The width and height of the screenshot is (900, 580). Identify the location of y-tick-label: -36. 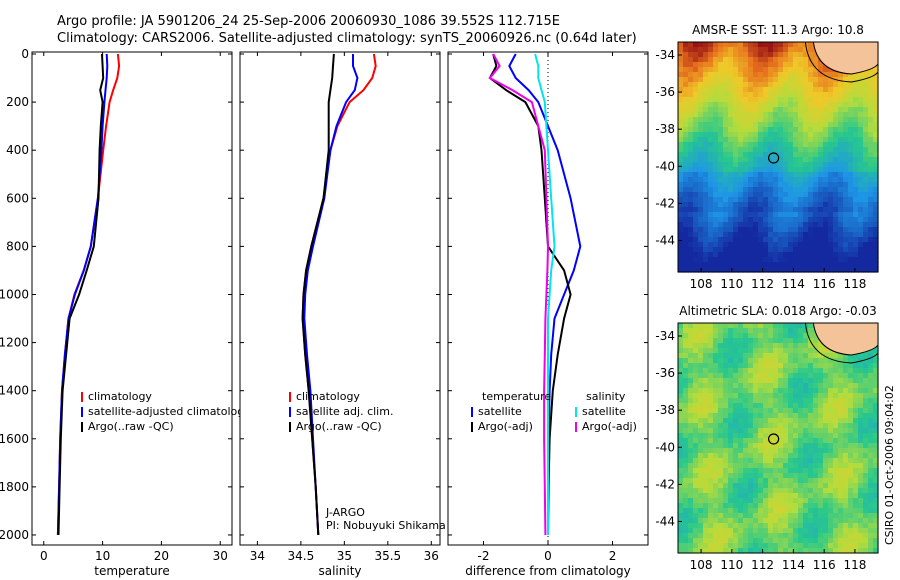
(665, 92).